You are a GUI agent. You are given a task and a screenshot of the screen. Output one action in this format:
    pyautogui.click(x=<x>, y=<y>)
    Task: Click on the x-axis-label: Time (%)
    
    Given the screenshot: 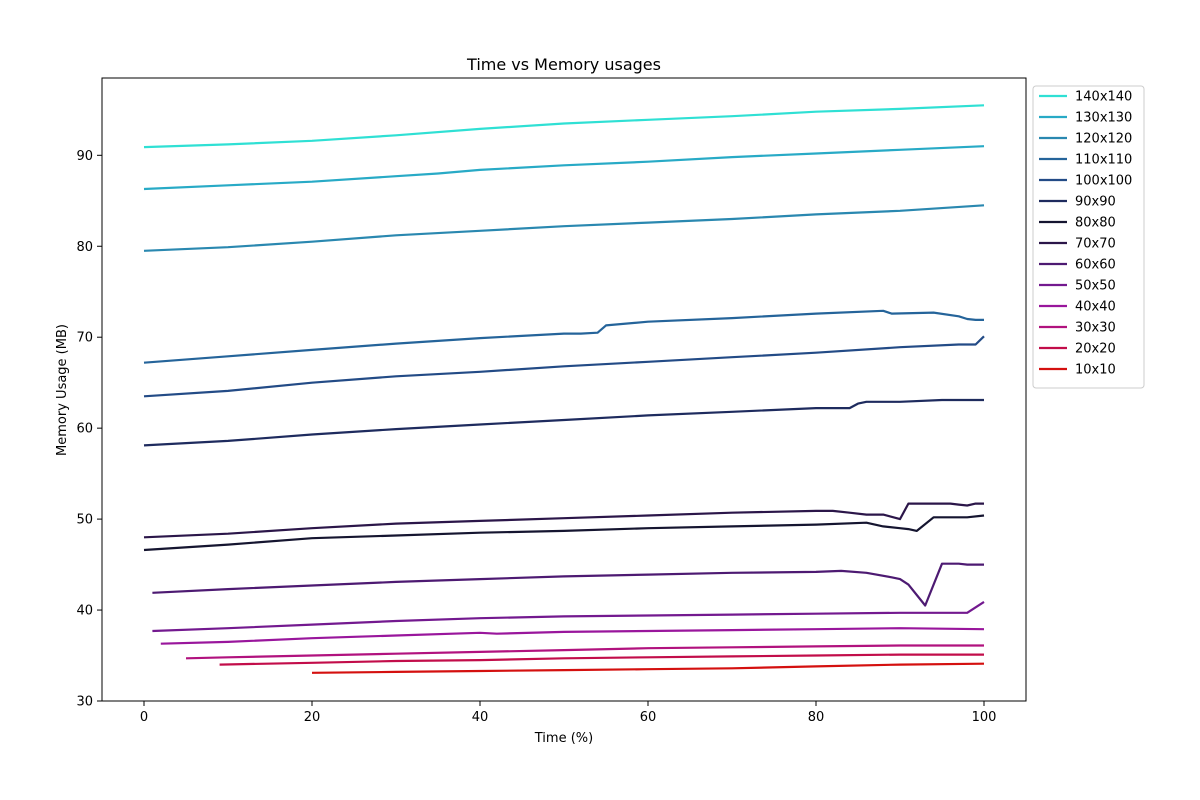 What is the action you would take?
    pyautogui.click(x=563, y=738)
    